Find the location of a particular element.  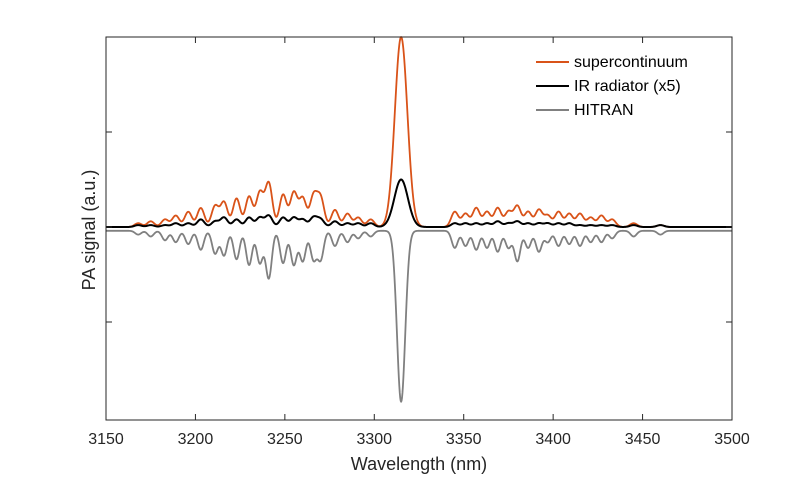

x-tick-label: 3150 is located at coordinates (106, 439).